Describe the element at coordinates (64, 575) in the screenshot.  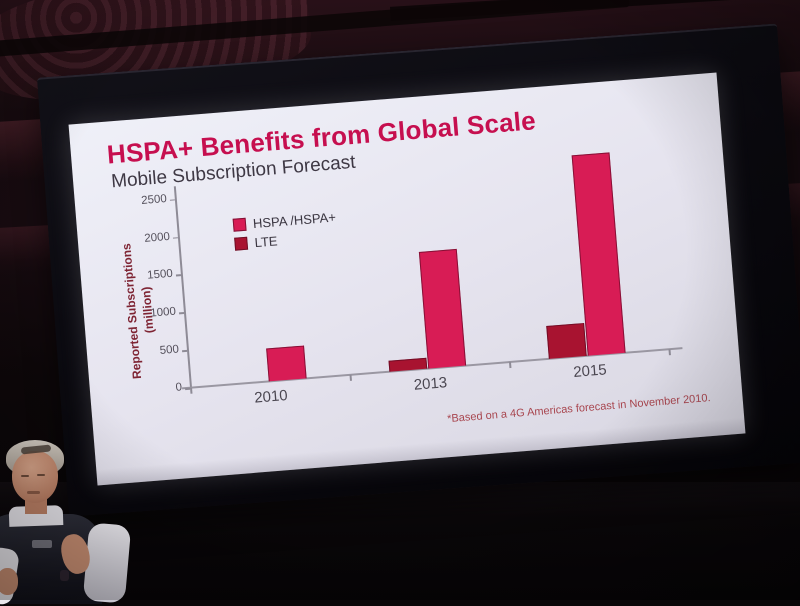
I see `speaker-watch` at that location.